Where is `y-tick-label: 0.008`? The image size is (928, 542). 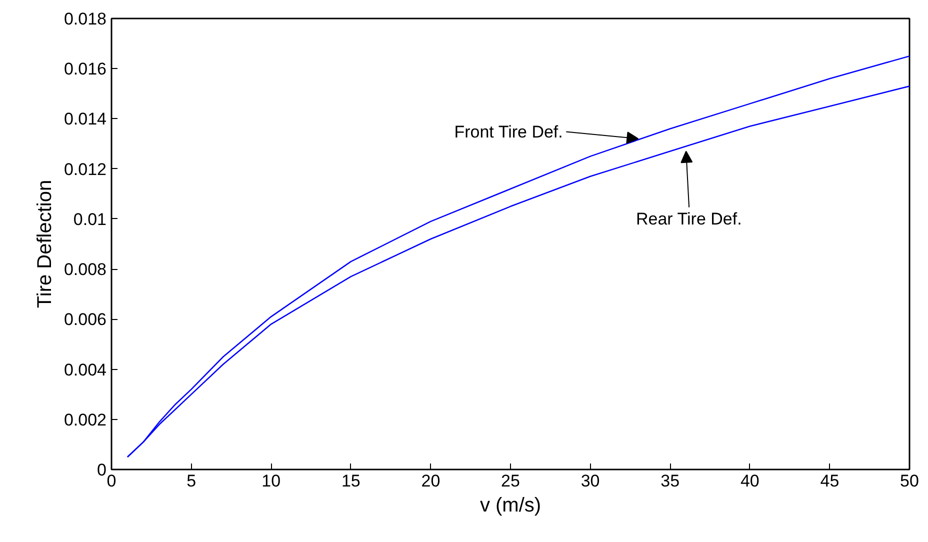 y-tick-label: 0.008 is located at coordinates (85, 270).